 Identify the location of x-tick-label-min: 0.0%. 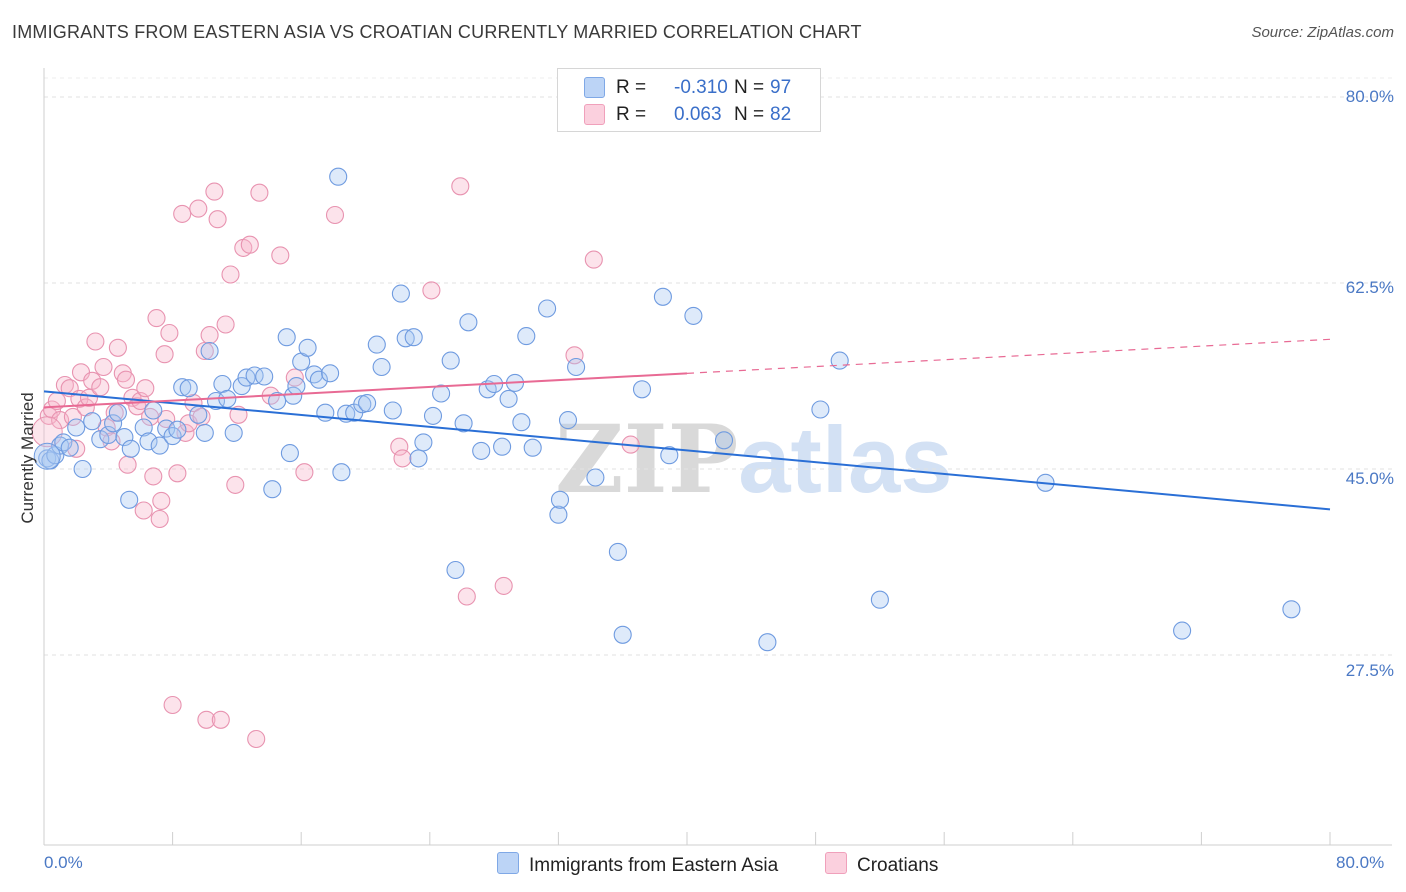
(63, 862).